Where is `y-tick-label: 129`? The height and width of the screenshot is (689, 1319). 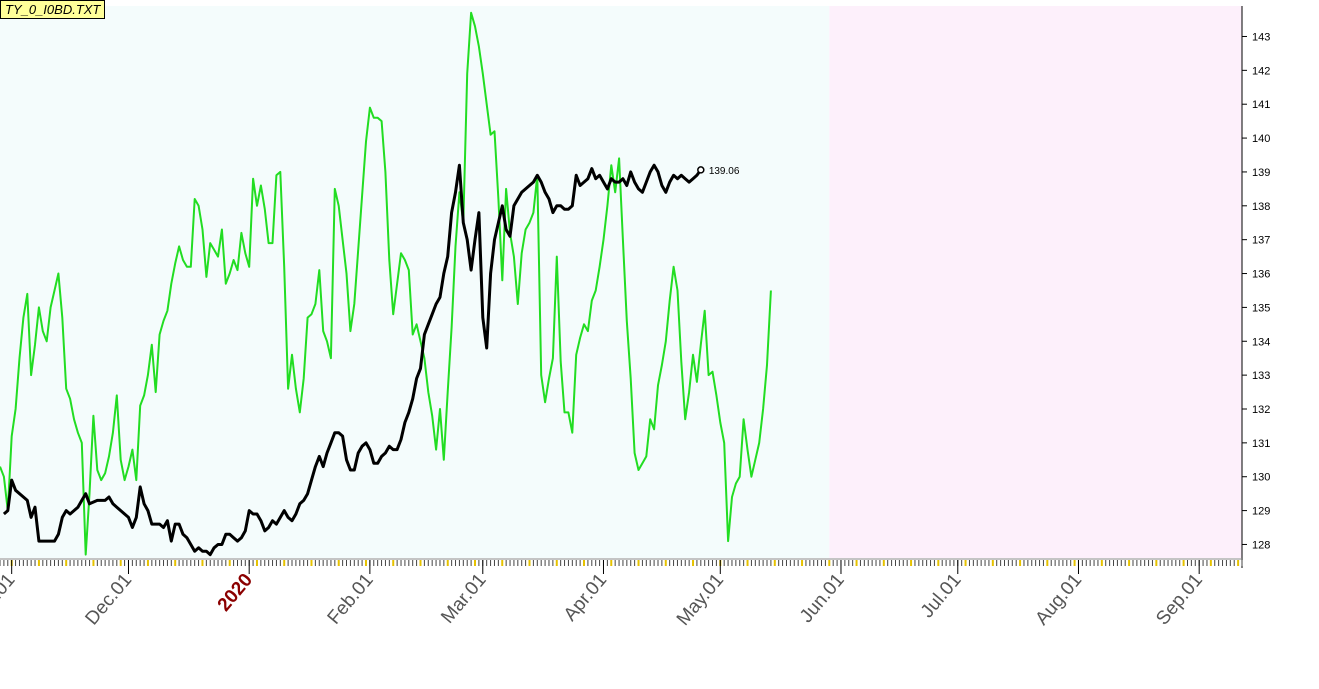 y-tick-label: 129 is located at coordinates (1261, 512).